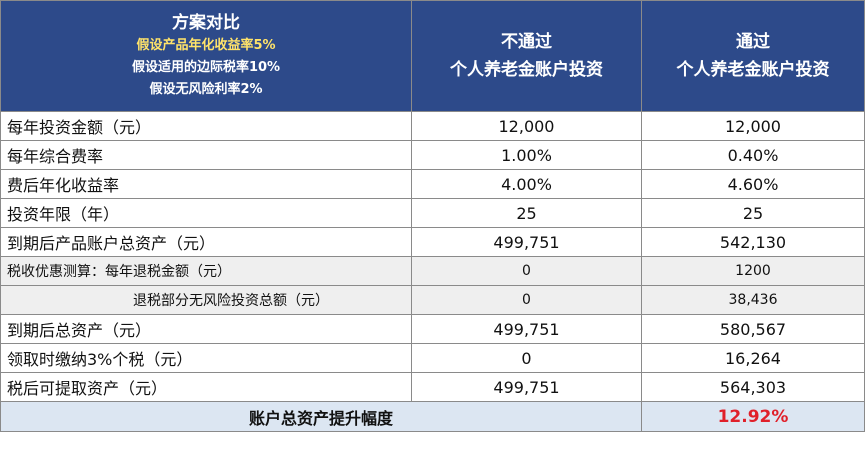  I want to click on value-with: 542,130, so click(753, 242).